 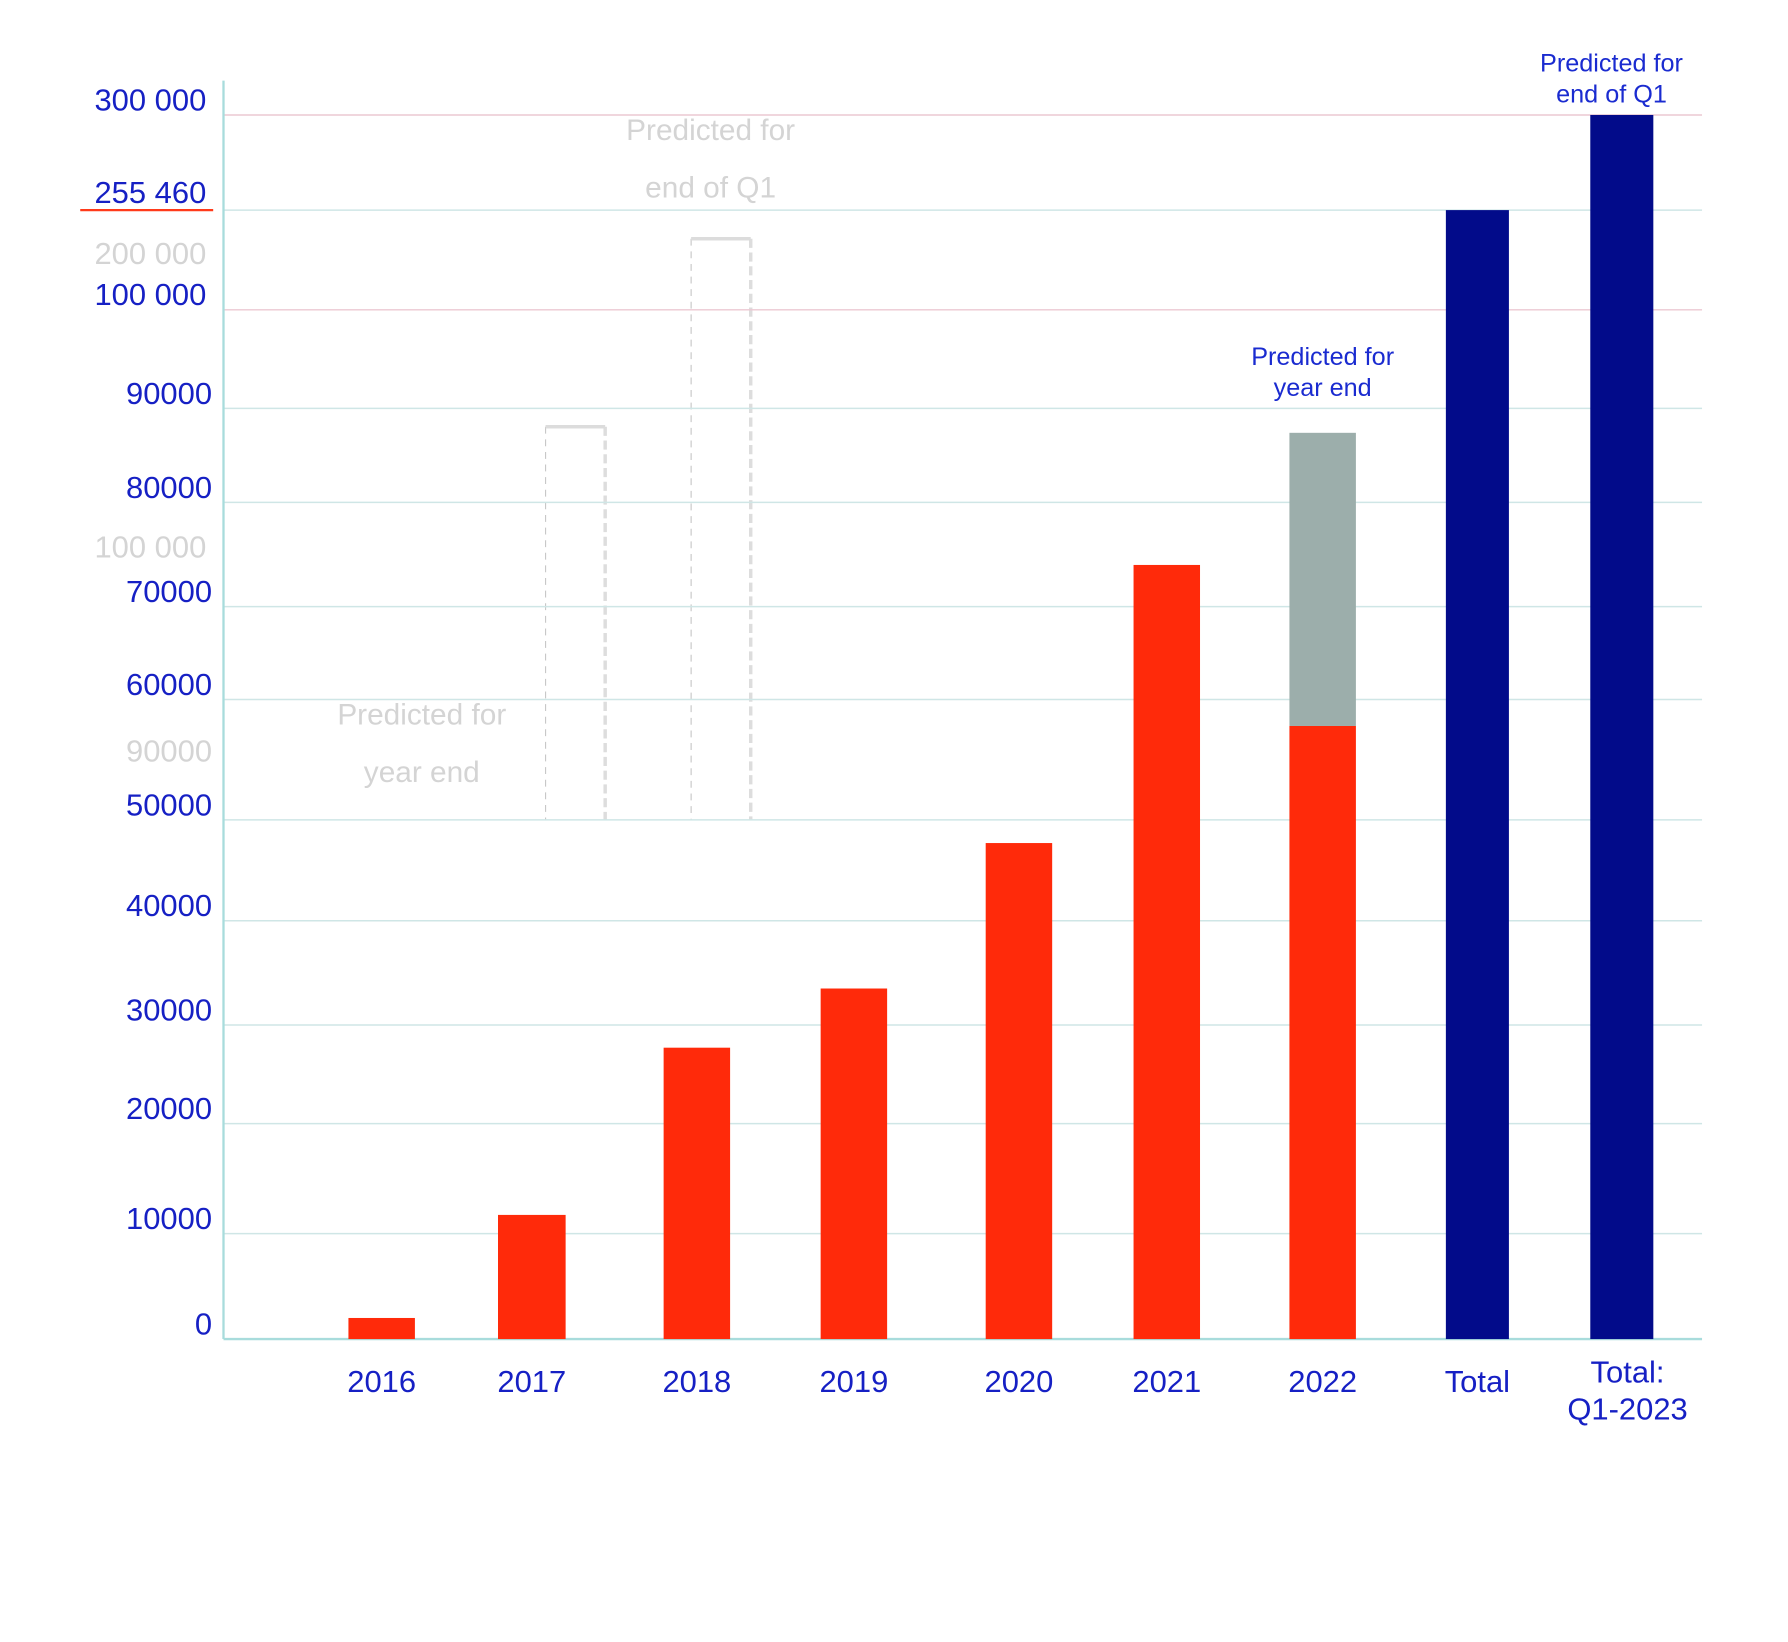 What do you see at coordinates (169, 487) in the screenshot?
I see `y-tick-label: 80000` at bounding box center [169, 487].